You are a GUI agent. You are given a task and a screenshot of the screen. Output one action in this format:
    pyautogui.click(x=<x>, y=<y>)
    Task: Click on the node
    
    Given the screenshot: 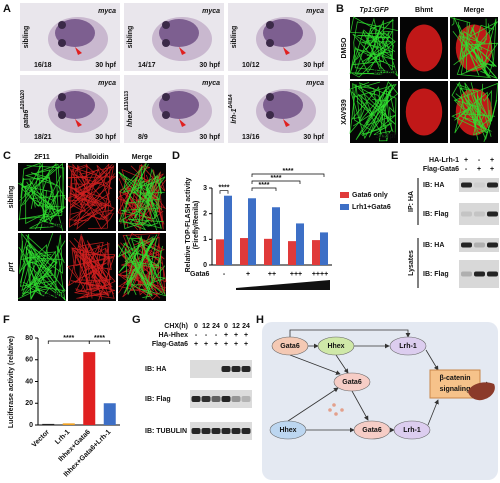 What is the action you would take?
    pyautogui.click(x=352, y=382)
    